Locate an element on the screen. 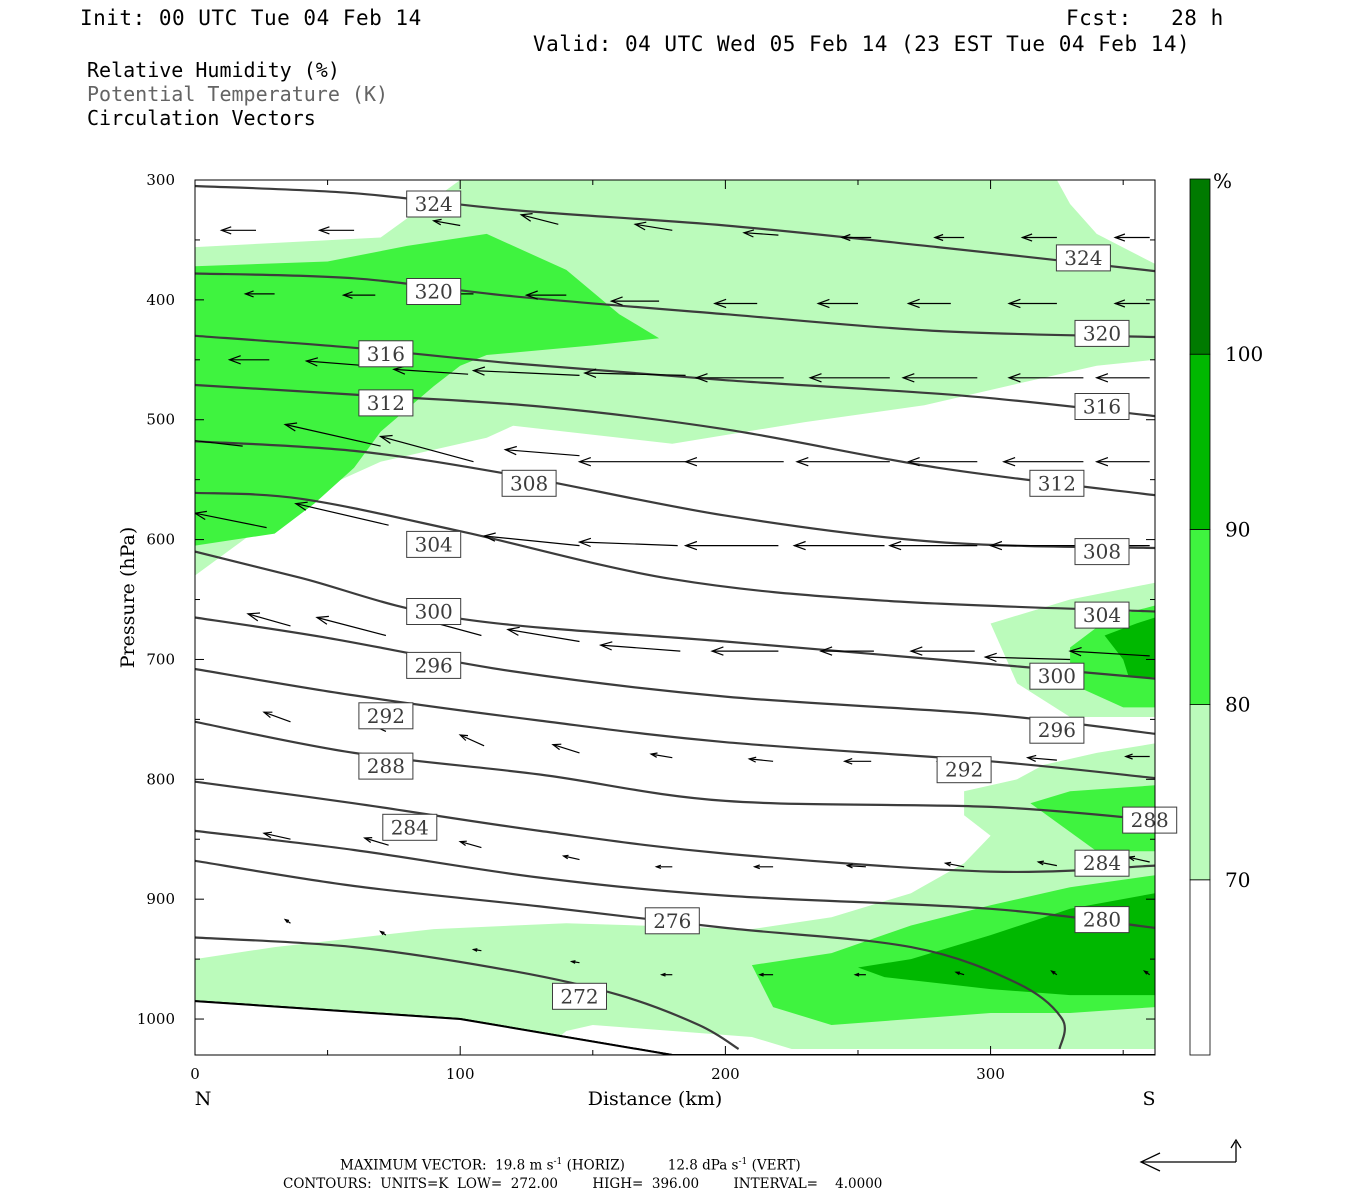 The width and height of the screenshot is (1350, 1200). contour-label: 320 is located at coordinates (434, 291).